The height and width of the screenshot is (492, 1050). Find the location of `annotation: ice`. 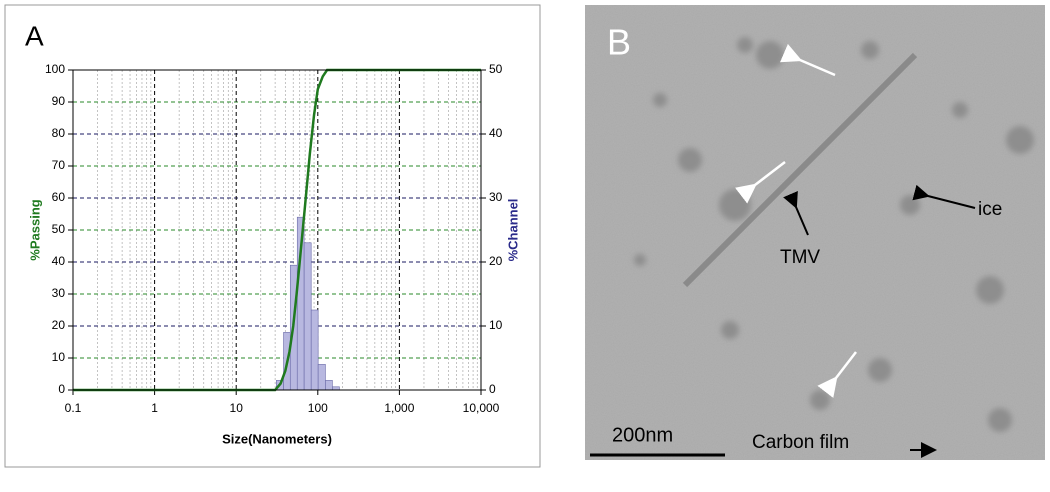

annotation: ice is located at coordinates (990, 209).